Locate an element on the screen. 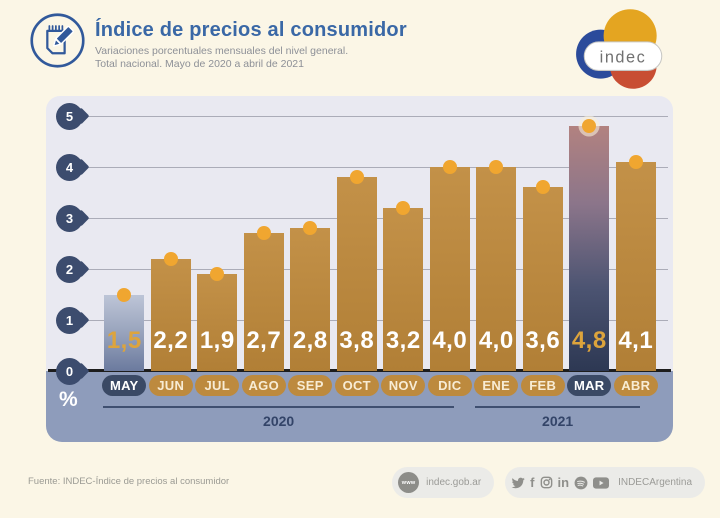 Image resolution: width=720 pixels, height=518 pixels. data-point-mar is located at coordinates (589, 126).